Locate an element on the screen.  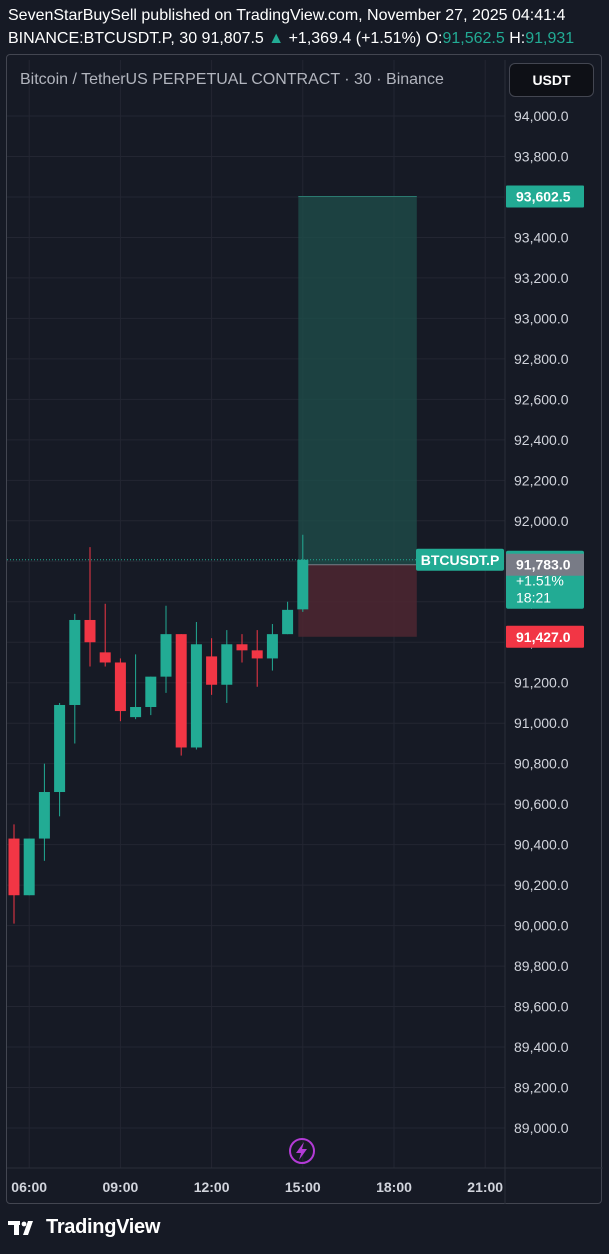
symbol-badge is located at coordinates (460, 559).